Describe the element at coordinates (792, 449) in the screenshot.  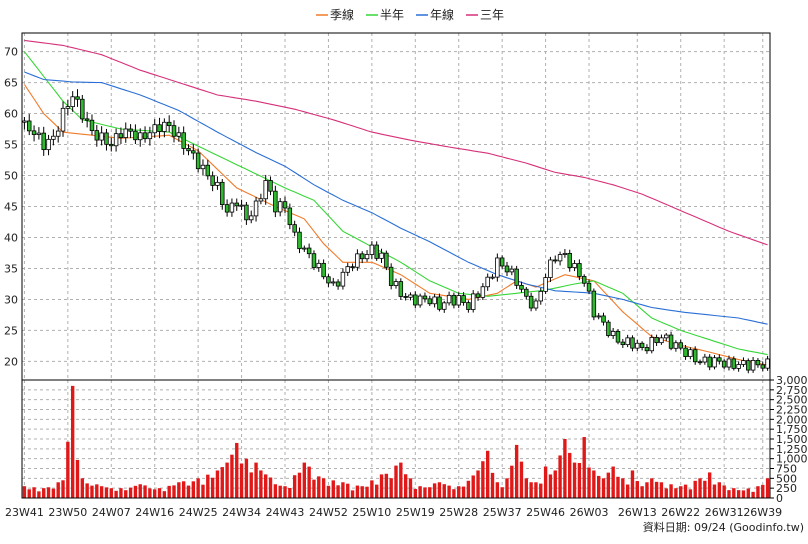
I see `volume-tick-label: 1,250` at that location.